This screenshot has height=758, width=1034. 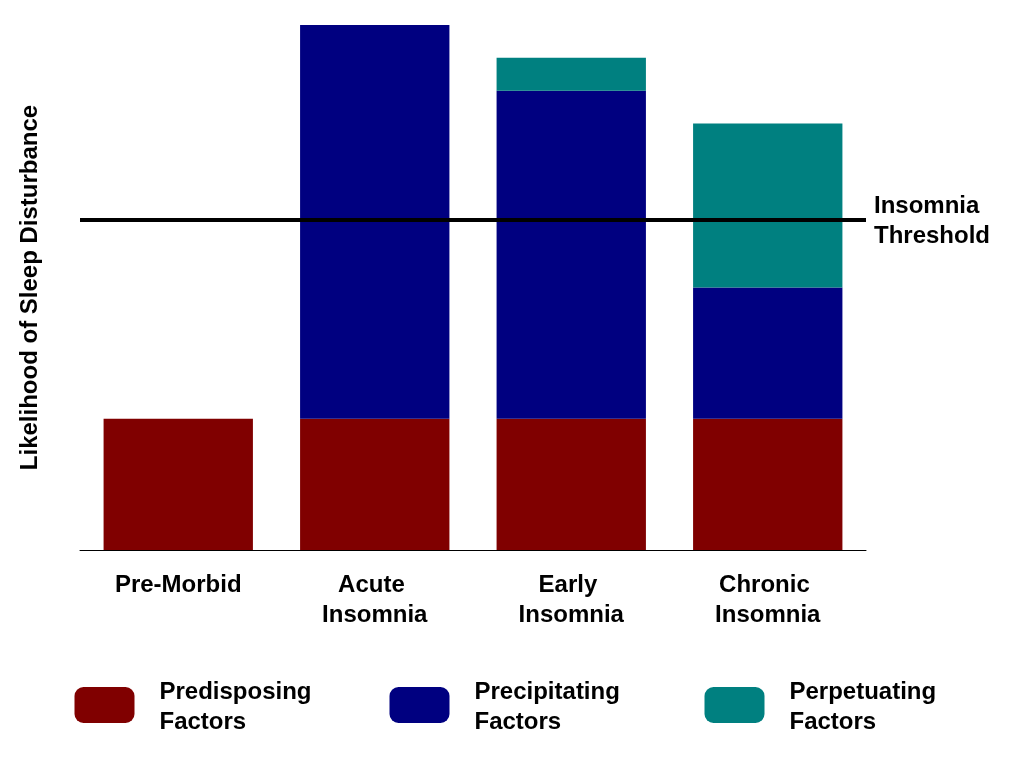 What do you see at coordinates (550, 705) in the screenshot?
I see `legend-label: Precipitating Factors` at bounding box center [550, 705].